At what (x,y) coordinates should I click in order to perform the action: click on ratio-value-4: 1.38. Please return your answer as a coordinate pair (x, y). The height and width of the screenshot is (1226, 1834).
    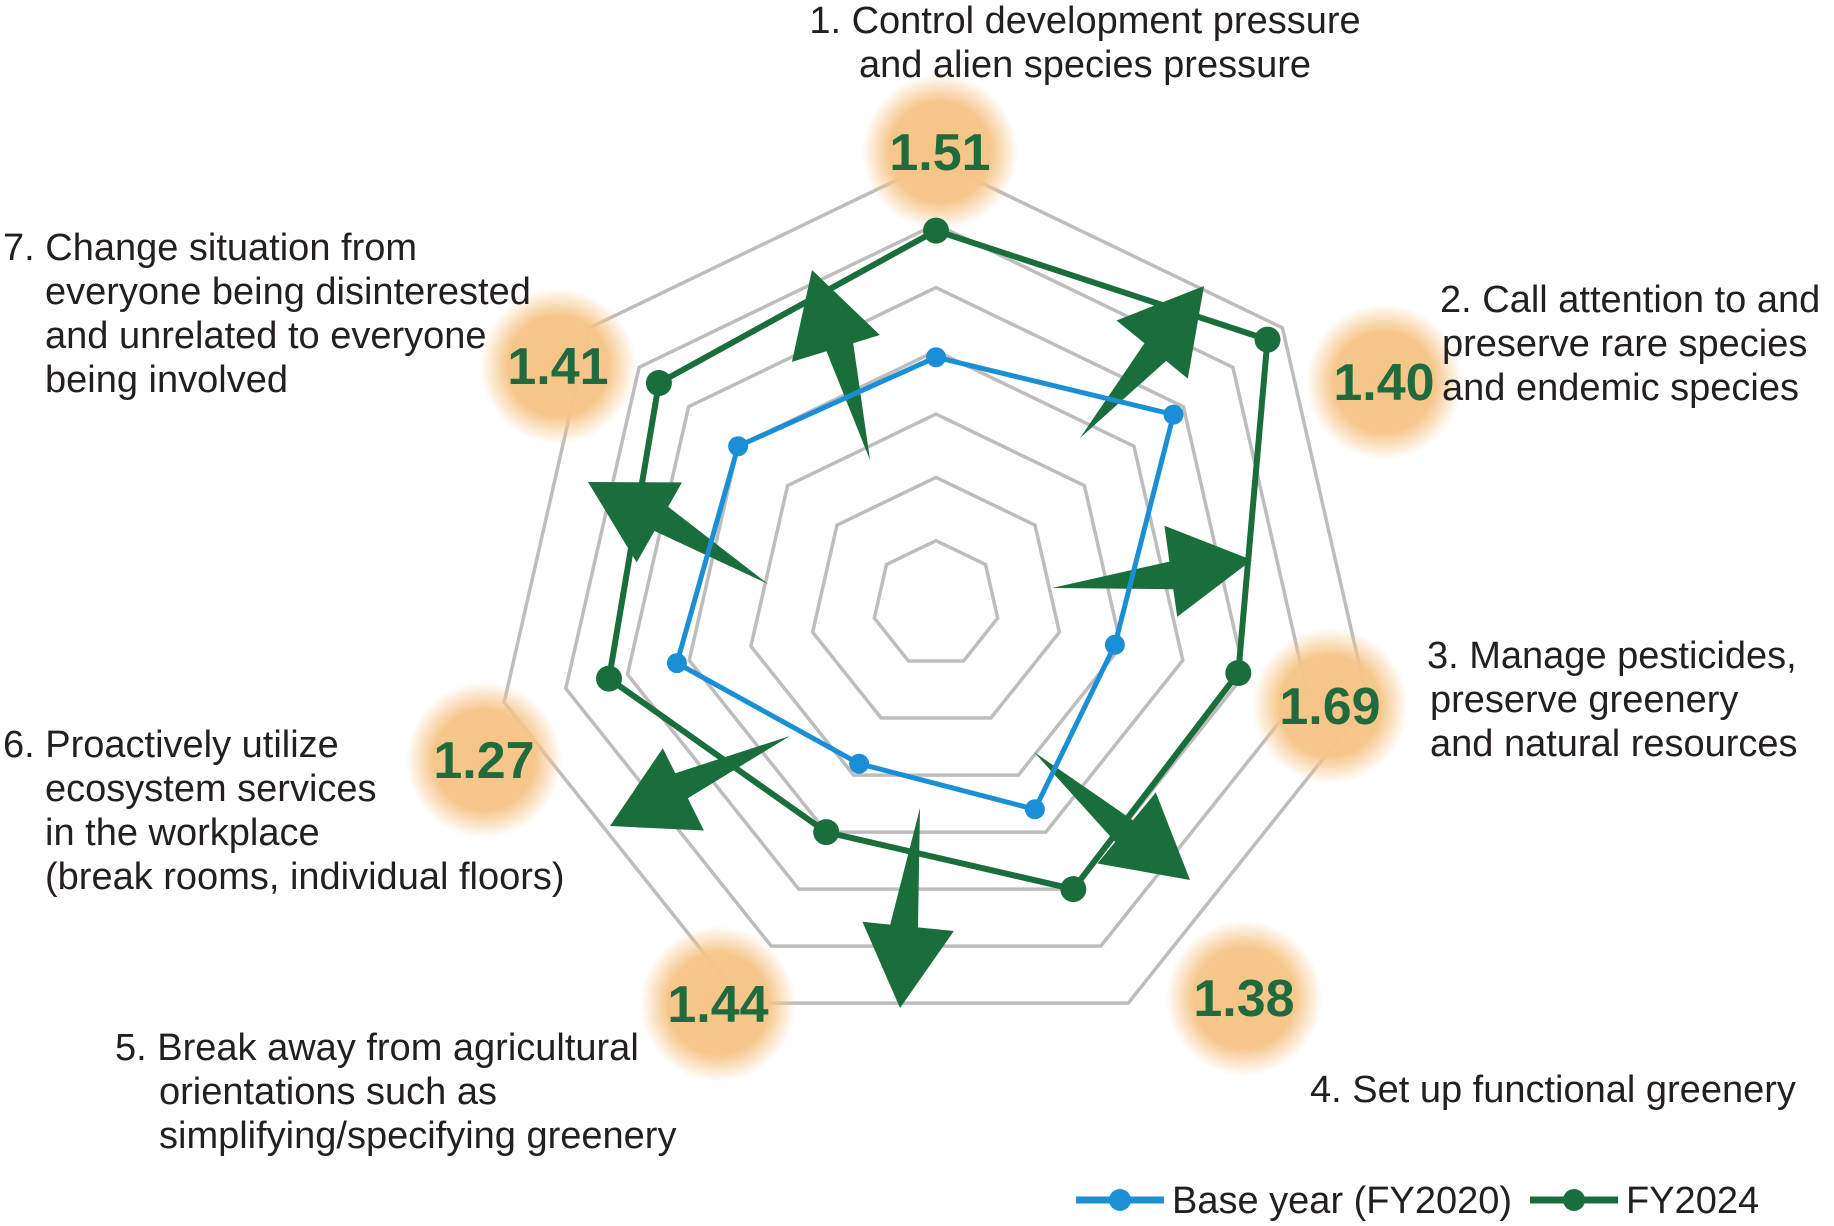
    Looking at the image, I should click on (1243, 999).